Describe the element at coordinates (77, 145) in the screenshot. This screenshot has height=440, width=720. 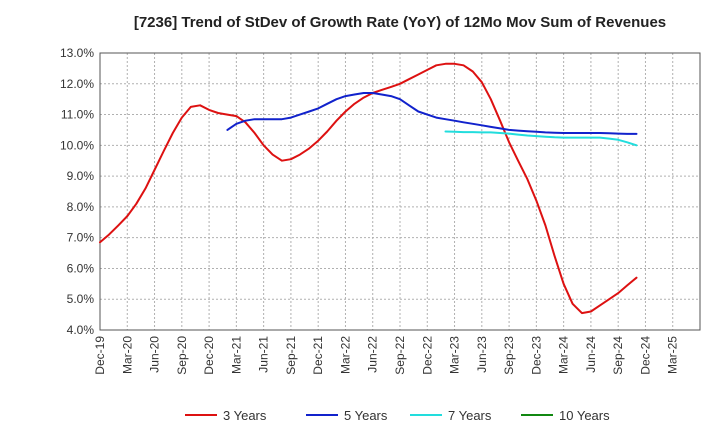
I see `y-tick-label: 10.0%` at that location.